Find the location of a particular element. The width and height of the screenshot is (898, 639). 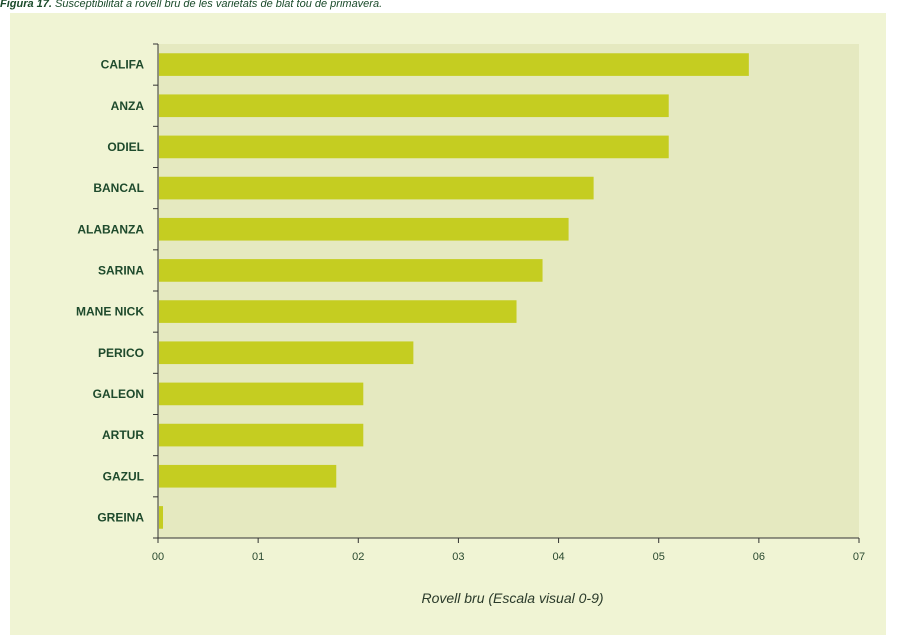

x-tick-label: 04 is located at coordinates (558, 557).